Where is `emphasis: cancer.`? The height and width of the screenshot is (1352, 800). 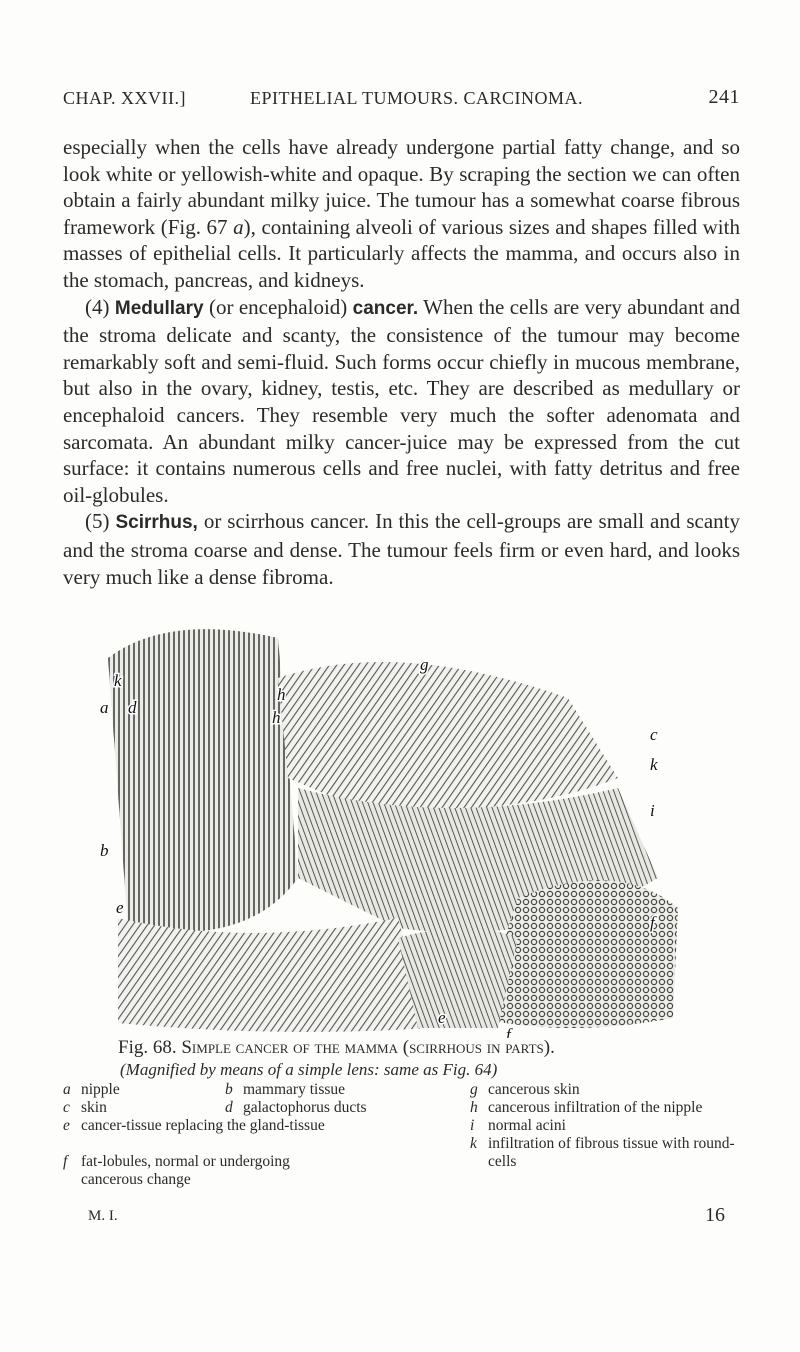
emphasis: cancer. is located at coordinates (385, 308).